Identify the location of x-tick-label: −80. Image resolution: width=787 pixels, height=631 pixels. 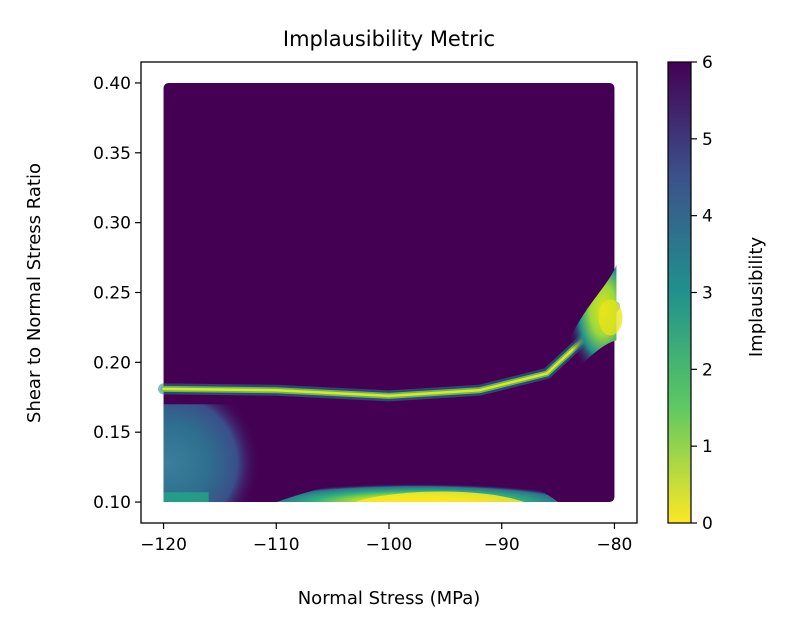
(615, 545).